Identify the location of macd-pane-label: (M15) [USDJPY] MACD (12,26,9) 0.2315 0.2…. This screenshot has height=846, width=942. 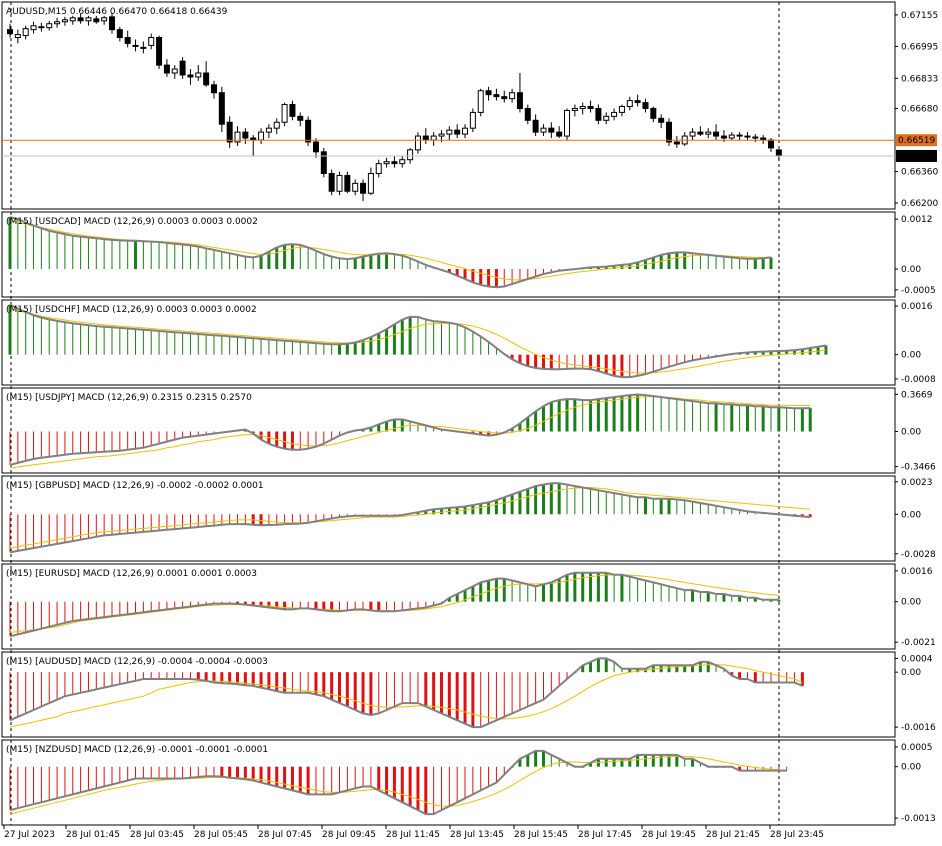
(129, 398).